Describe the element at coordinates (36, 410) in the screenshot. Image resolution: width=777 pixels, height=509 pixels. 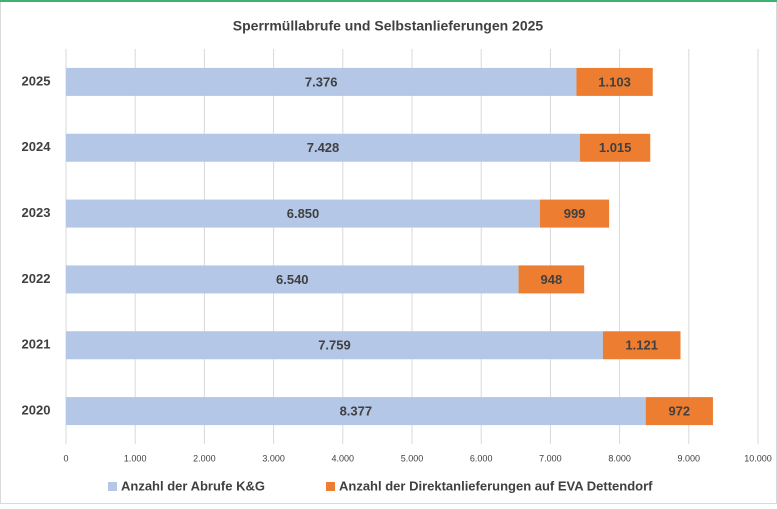
I see `y-tick-label: 2020` at that location.